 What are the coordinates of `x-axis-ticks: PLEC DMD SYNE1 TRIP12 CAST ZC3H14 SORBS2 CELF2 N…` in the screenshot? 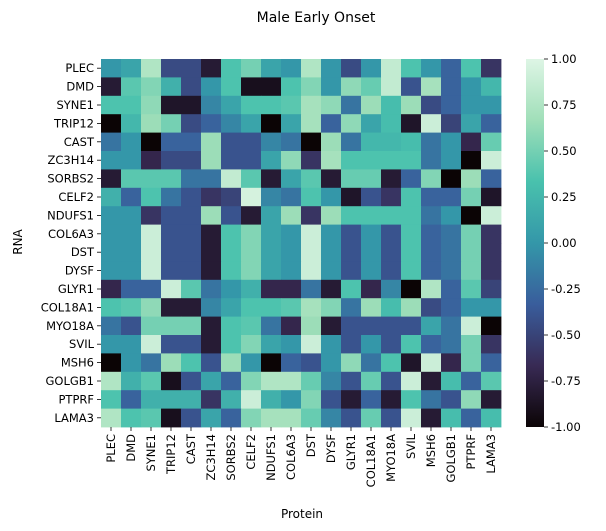 It's located at (301, 457).